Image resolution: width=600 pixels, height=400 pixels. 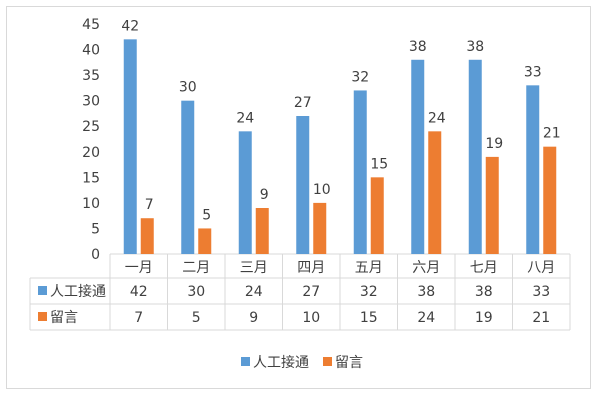 What do you see at coordinates (426, 268) in the screenshot?
I see `x-tick-label: 六月` at bounding box center [426, 268].